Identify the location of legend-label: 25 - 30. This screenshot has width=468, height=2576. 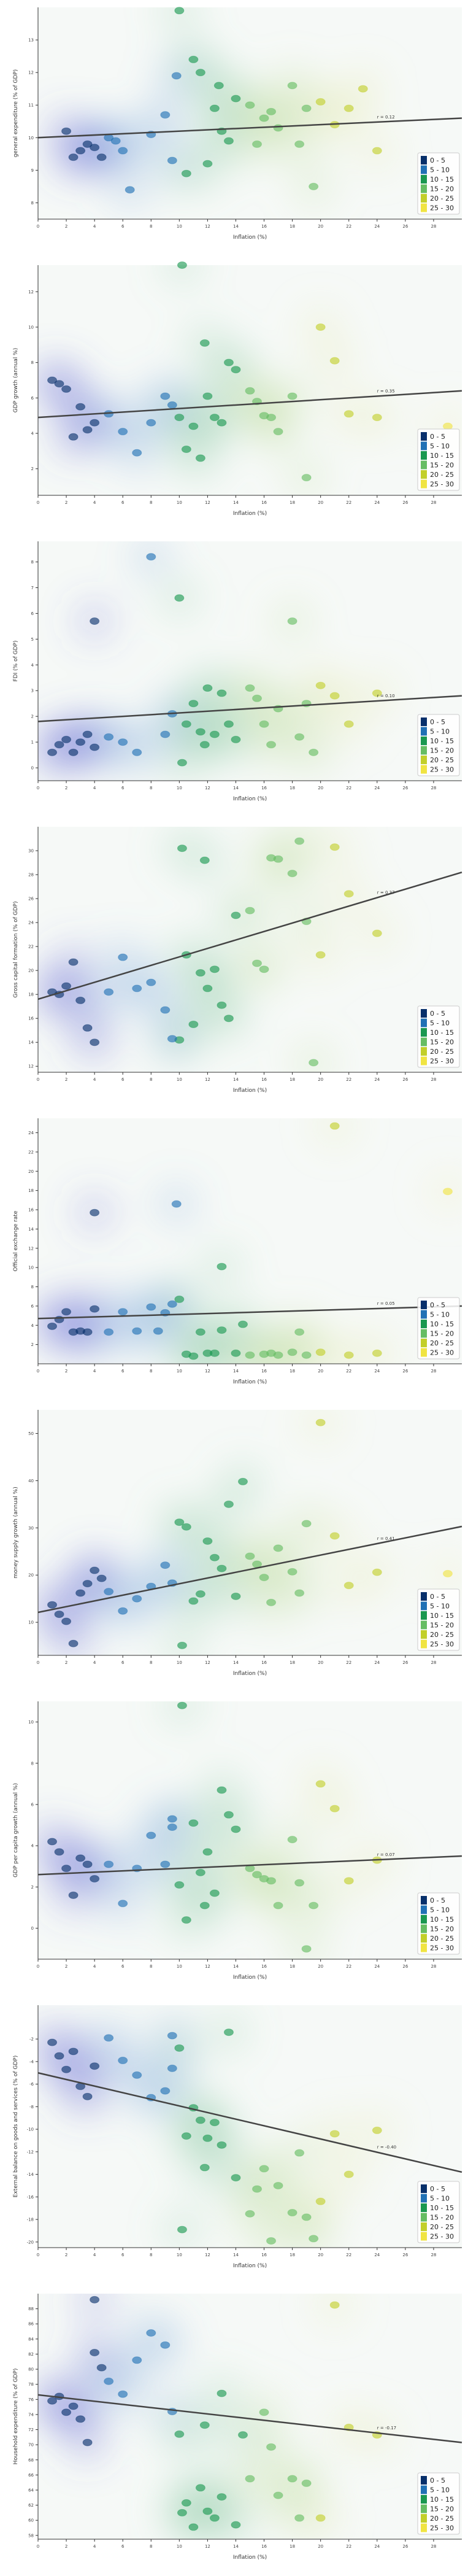
(442, 1353).